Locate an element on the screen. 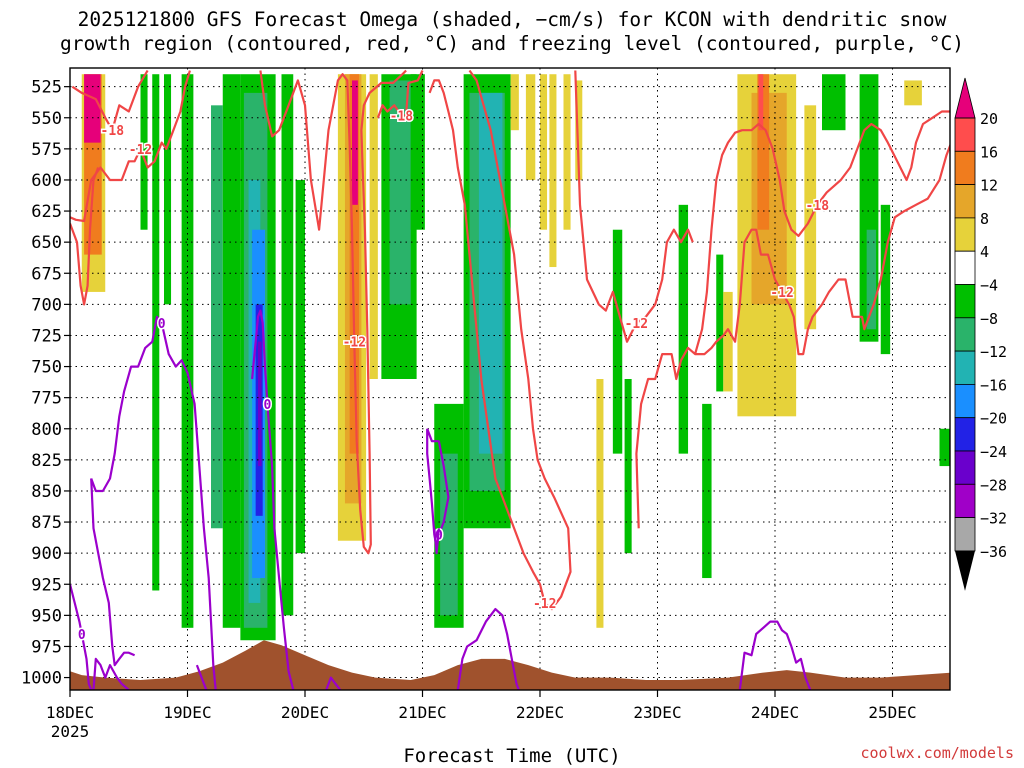 This screenshot has height=768, width=1024. x-tick-label: 22DEC is located at coordinates (540, 712).